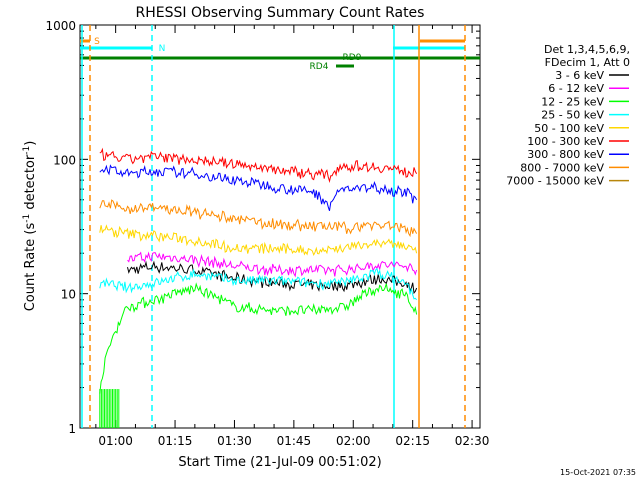  I want to click on y-tick-label: 10, so click(68, 295).